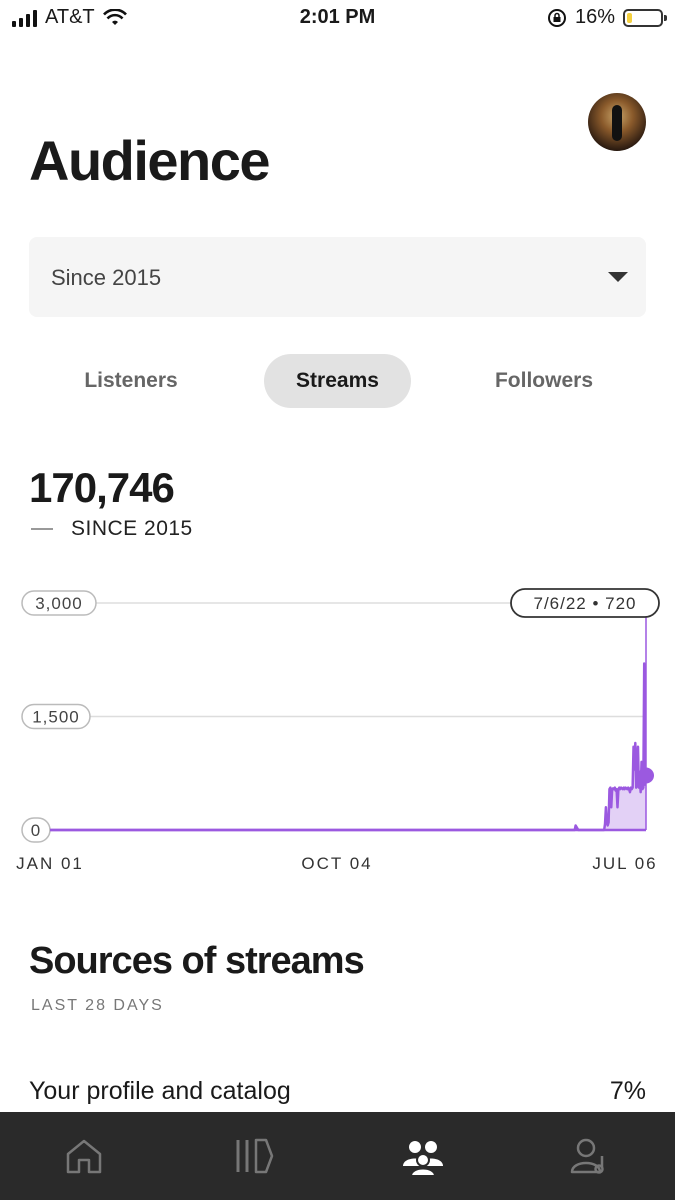 Image resolution: width=675 pixels, height=1200 pixels. I want to click on svg-text: 3,000, so click(59, 603).